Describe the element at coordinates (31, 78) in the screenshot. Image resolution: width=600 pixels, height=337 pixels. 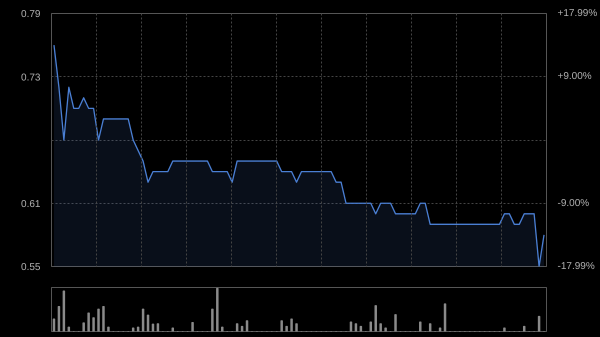
I see `y-tick-label: 0.73` at that location.